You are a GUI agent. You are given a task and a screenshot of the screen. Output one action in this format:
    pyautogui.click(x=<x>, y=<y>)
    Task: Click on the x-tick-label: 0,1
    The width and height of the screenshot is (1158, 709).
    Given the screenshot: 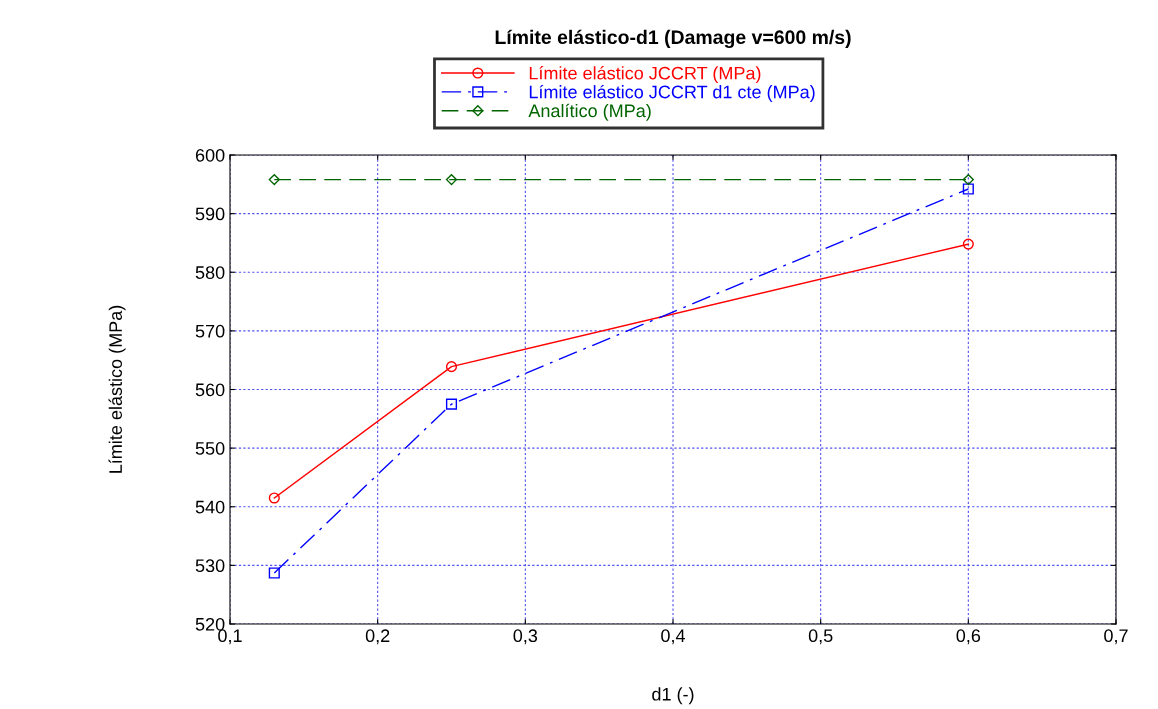 What is the action you would take?
    pyautogui.click(x=230, y=637)
    